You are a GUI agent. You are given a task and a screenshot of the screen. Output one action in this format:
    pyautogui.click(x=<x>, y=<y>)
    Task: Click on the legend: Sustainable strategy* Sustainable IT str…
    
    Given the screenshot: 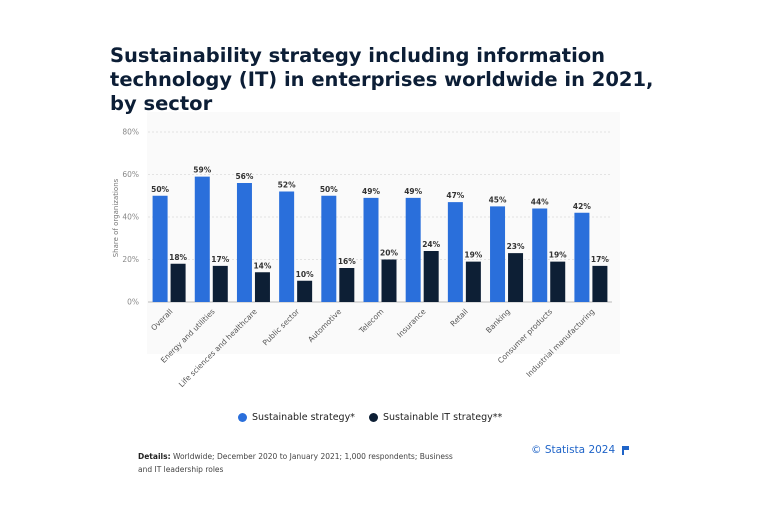 What is the action you would take?
    pyautogui.click(x=377, y=417)
    